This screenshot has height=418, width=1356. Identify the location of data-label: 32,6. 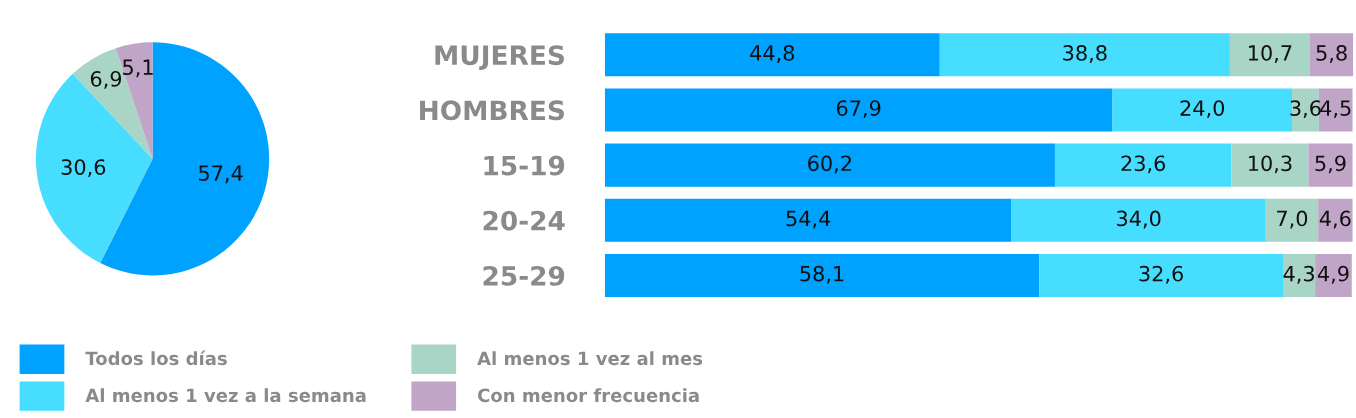
(1161, 274).